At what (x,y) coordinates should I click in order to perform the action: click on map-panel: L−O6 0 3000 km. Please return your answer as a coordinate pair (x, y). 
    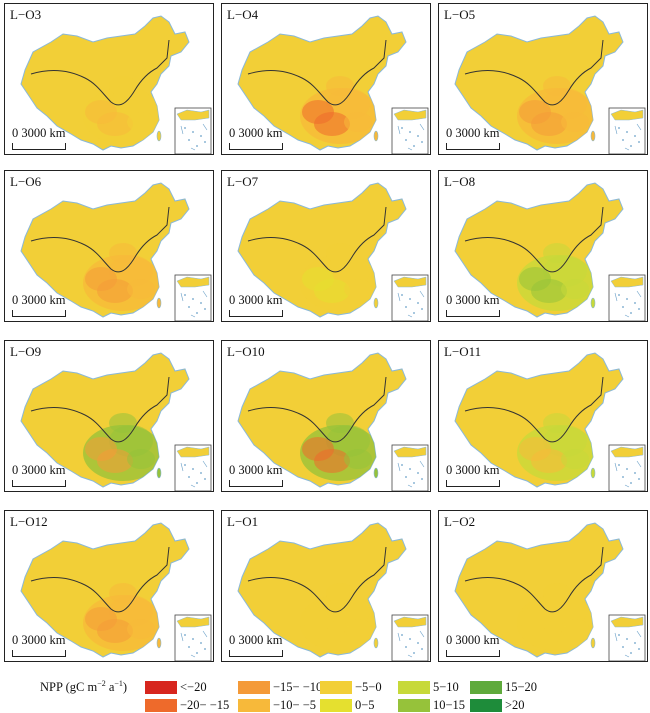
    Looking at the image, I should click on (109, 246).